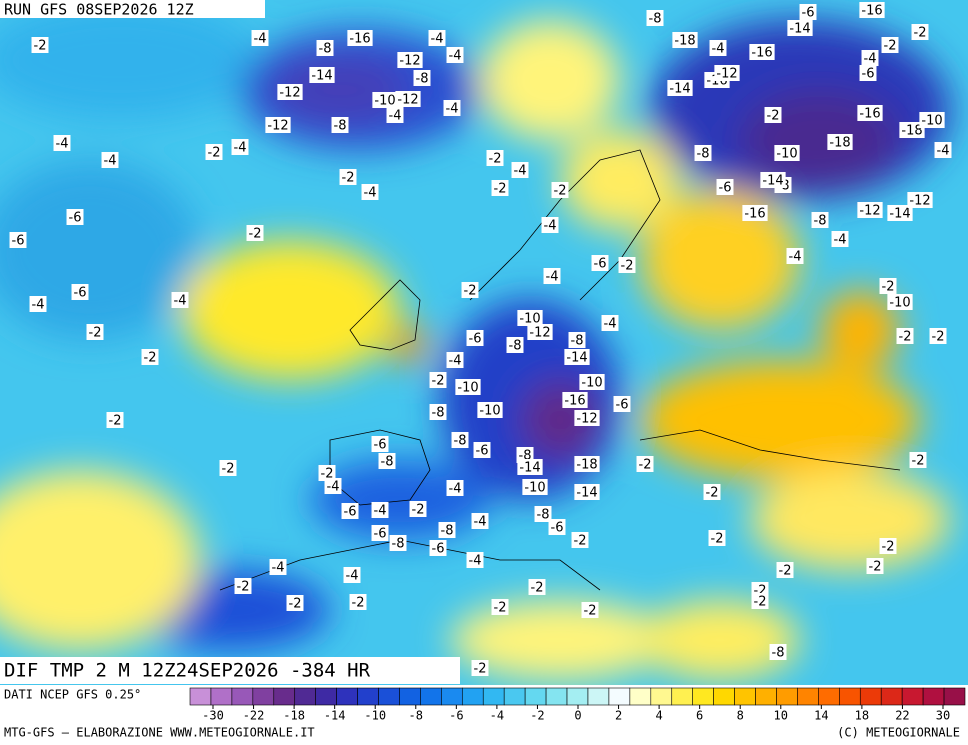 This screenshot has width=968, height=745. What do you see at coordinates (456, 716) in the screenshot?
I see `colorbar-tick-label: -6` at bounding box center [456, 716].